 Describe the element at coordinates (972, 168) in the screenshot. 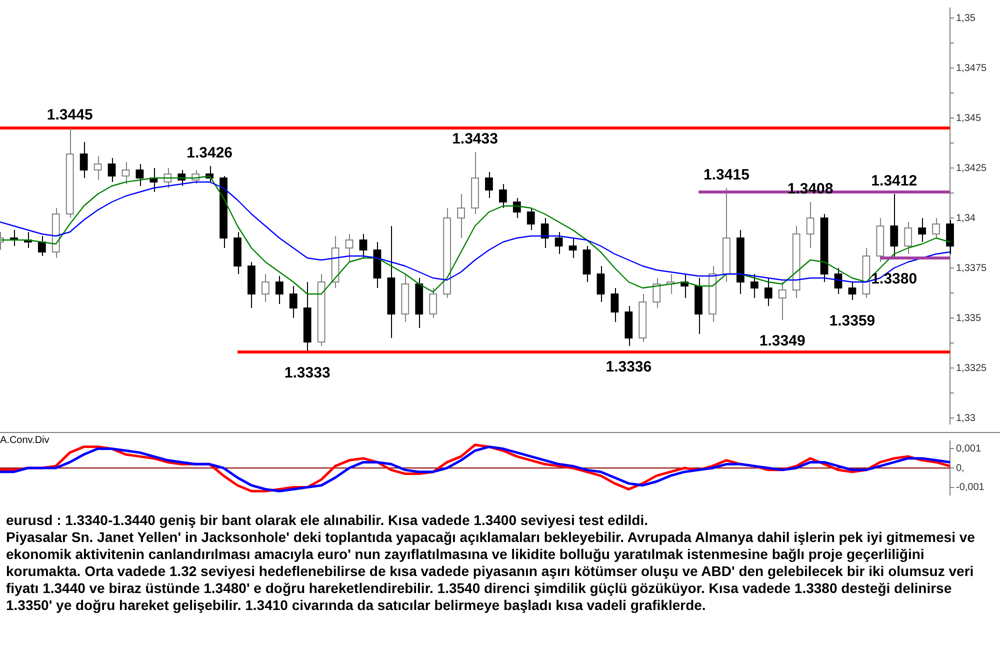

I see `y-tick-label: 1,3425` at that location.